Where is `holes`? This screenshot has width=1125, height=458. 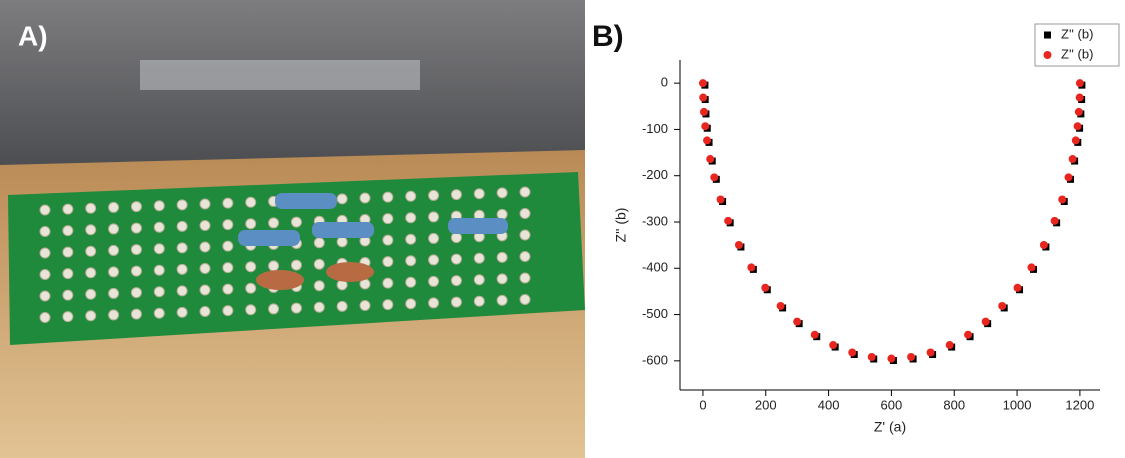 holes is located at coordinates (285, 254).